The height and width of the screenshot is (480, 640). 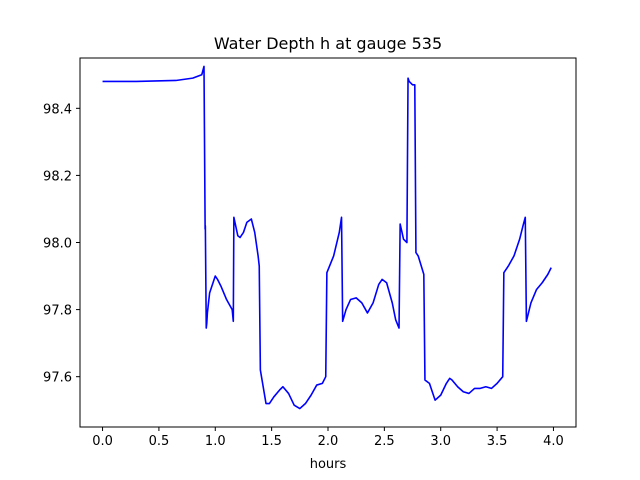 What do you see at coordinates (497, 441) in the screenshot?
I see `x-tick-label: 3.5` at bounding box center [497, 441].